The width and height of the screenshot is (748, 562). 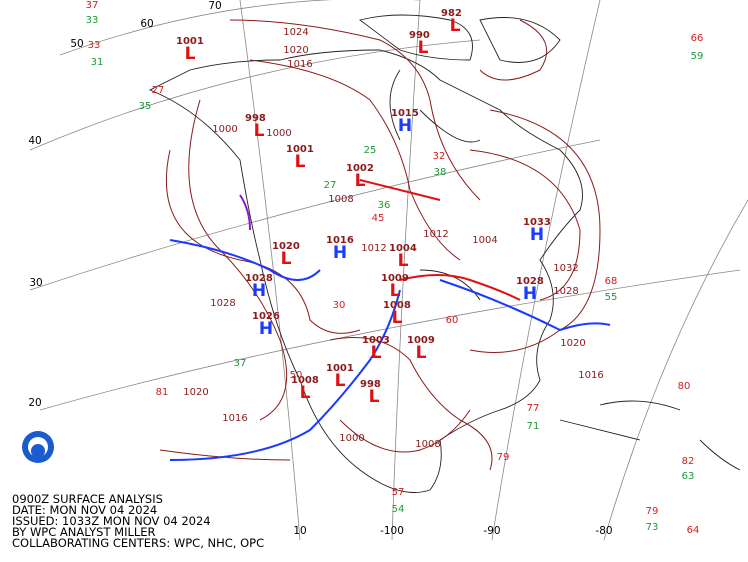 I want to click on isobar-label: 1004, so click(x=484, y=240).